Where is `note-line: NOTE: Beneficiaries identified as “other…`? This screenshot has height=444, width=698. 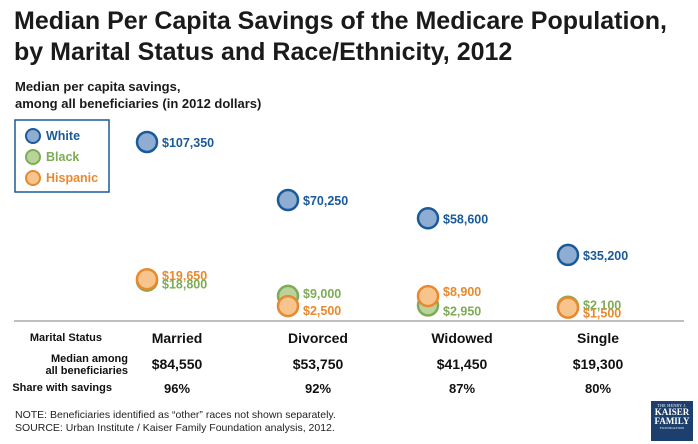 note-line: NOTE: Beneficiaries identified as “other… is located at coordinates (175, 415).